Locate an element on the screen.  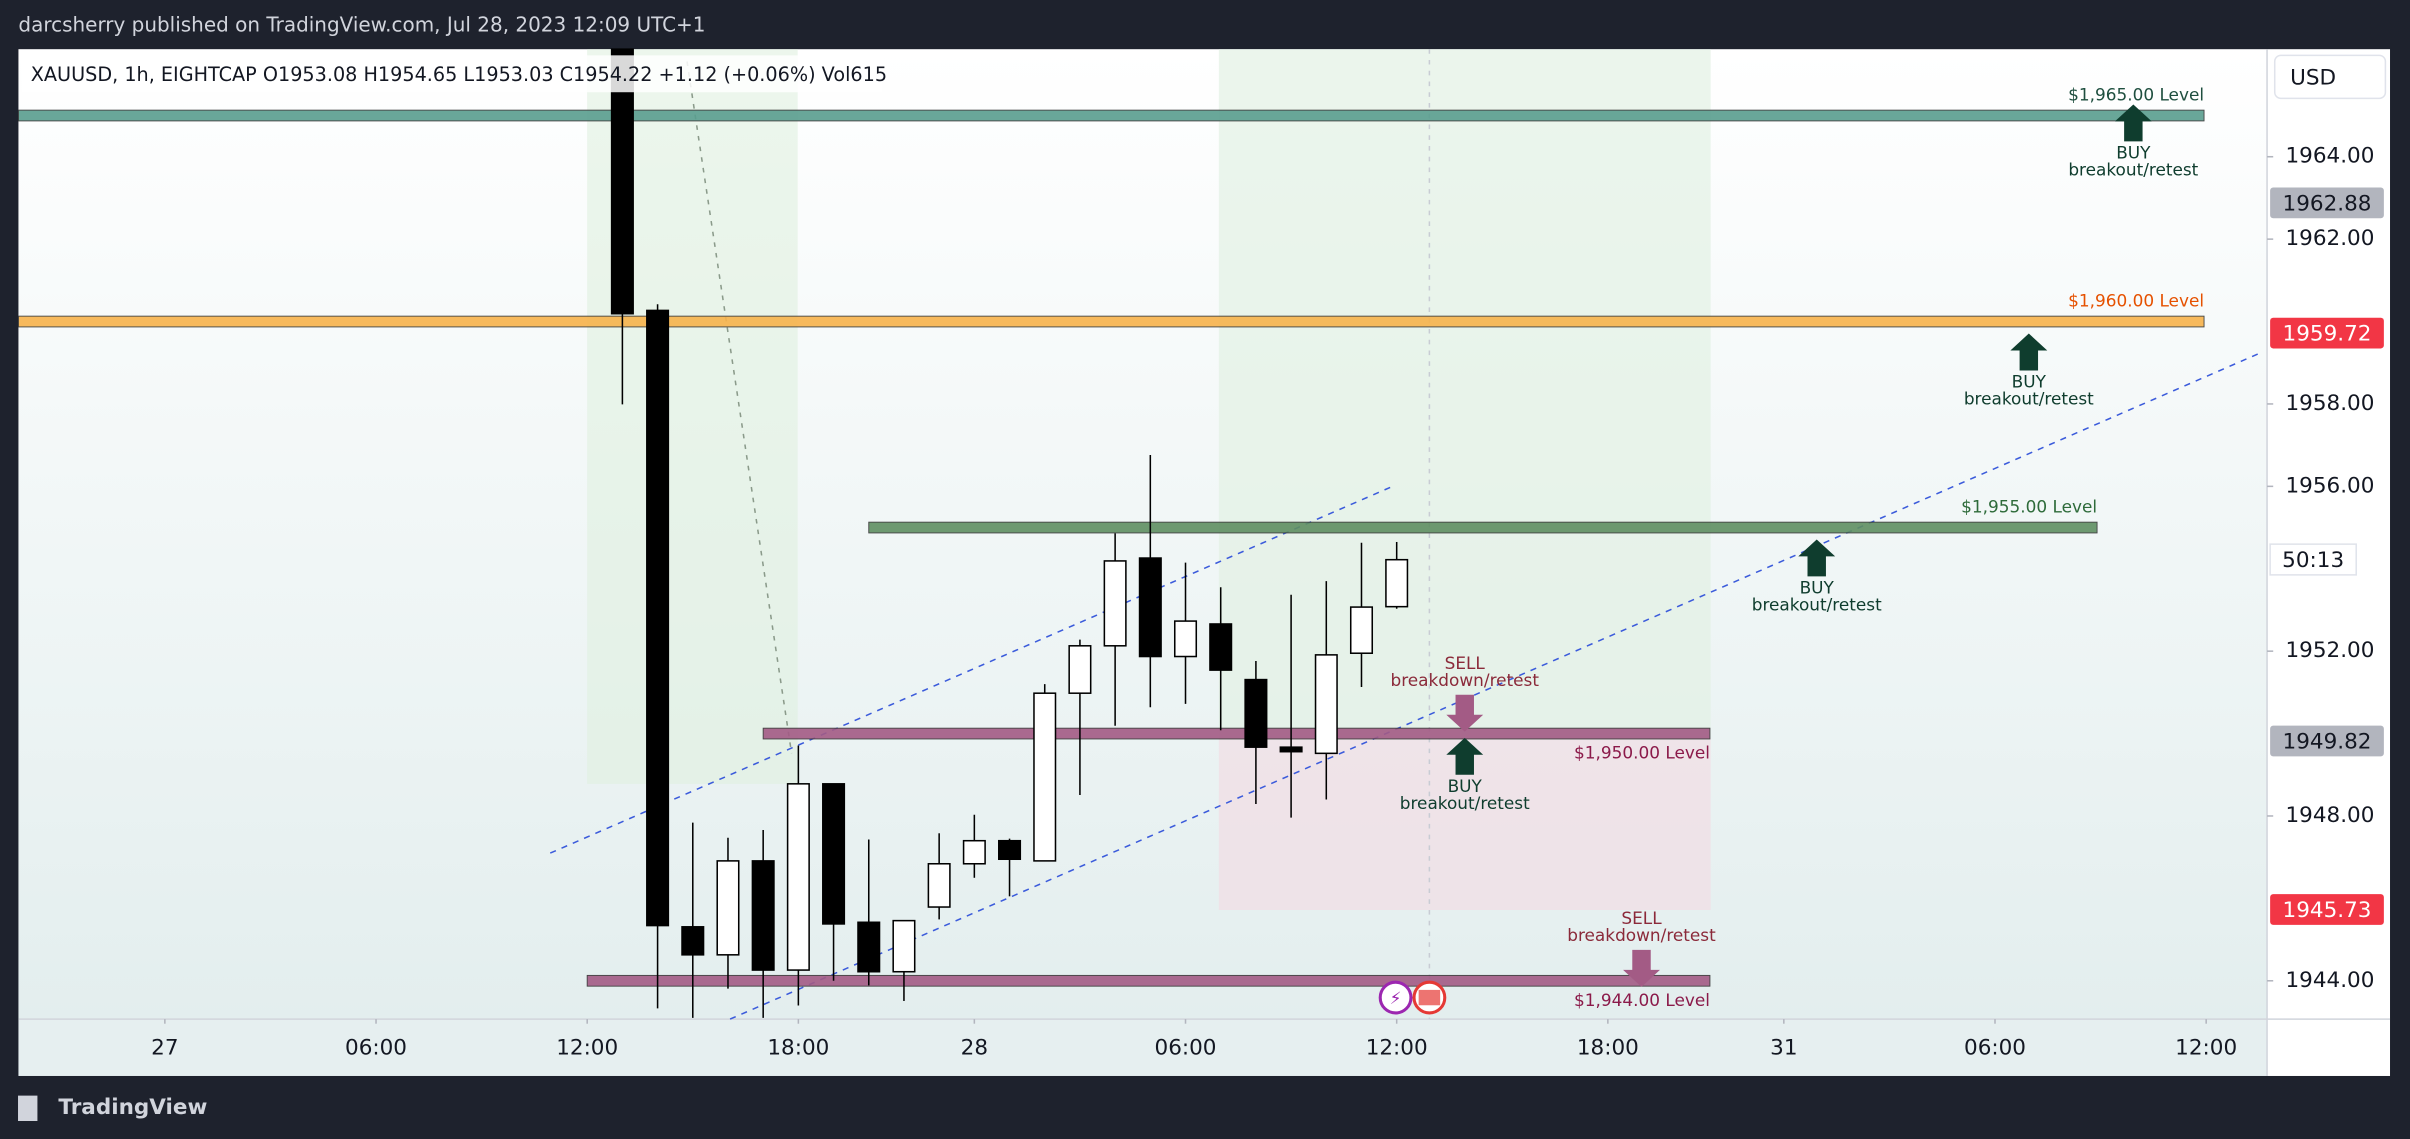
y-tick-label: 1956.00 is located at coordinates (2330, 485).